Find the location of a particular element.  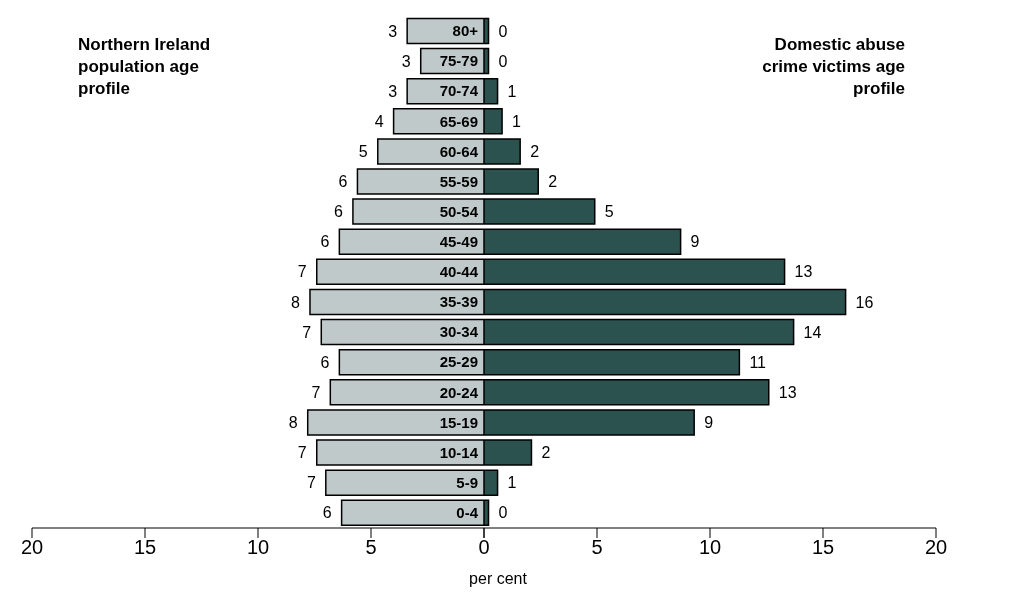

y-tick-label: 40-44 is located at coordinates (459, 272).